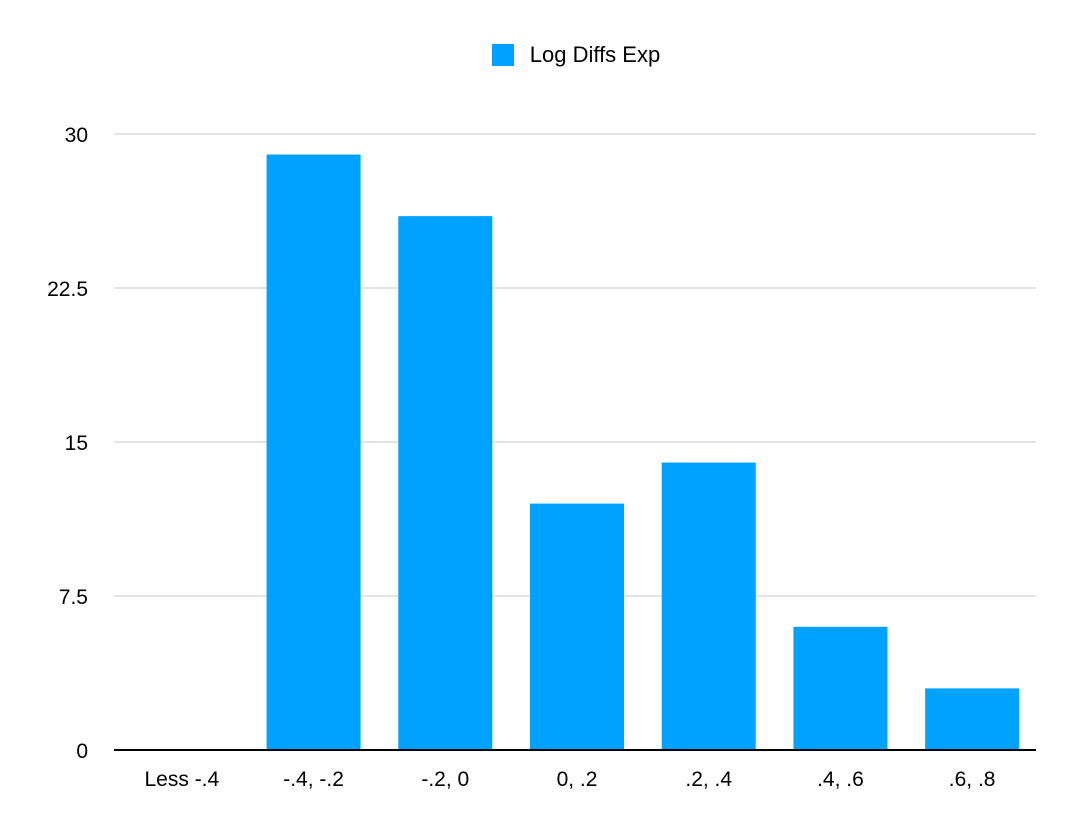 The height and width of the screenshot is (836, 1092). Describe the element at coordinates (82, 751) in the screenshot. I see `y-tick-label: 0` at that location.